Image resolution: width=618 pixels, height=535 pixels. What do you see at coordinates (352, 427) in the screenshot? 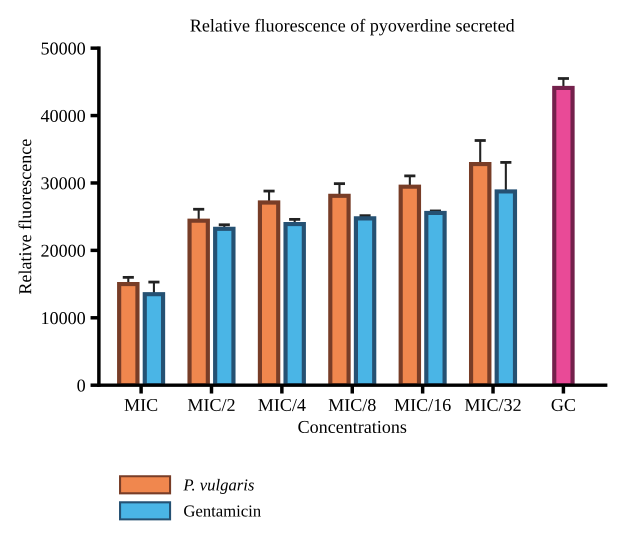
I see `x-axis-title: Concentrations` at bounding box center [352, 427].